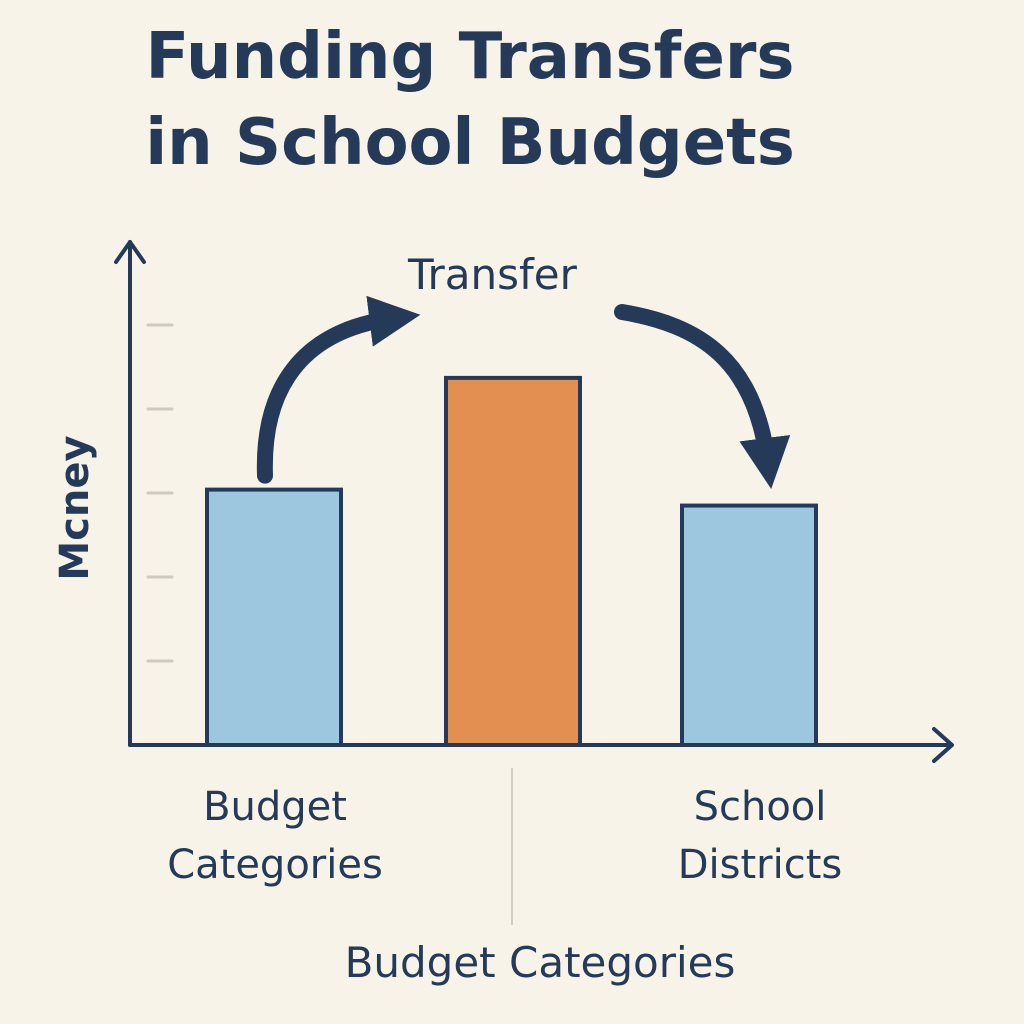 The height and width of the screenshot is (1024, 1024). Describe the element at coordinates (275, 836) in the screenshot. I see `category-label-budget-categories: Budget Categories` at that location.